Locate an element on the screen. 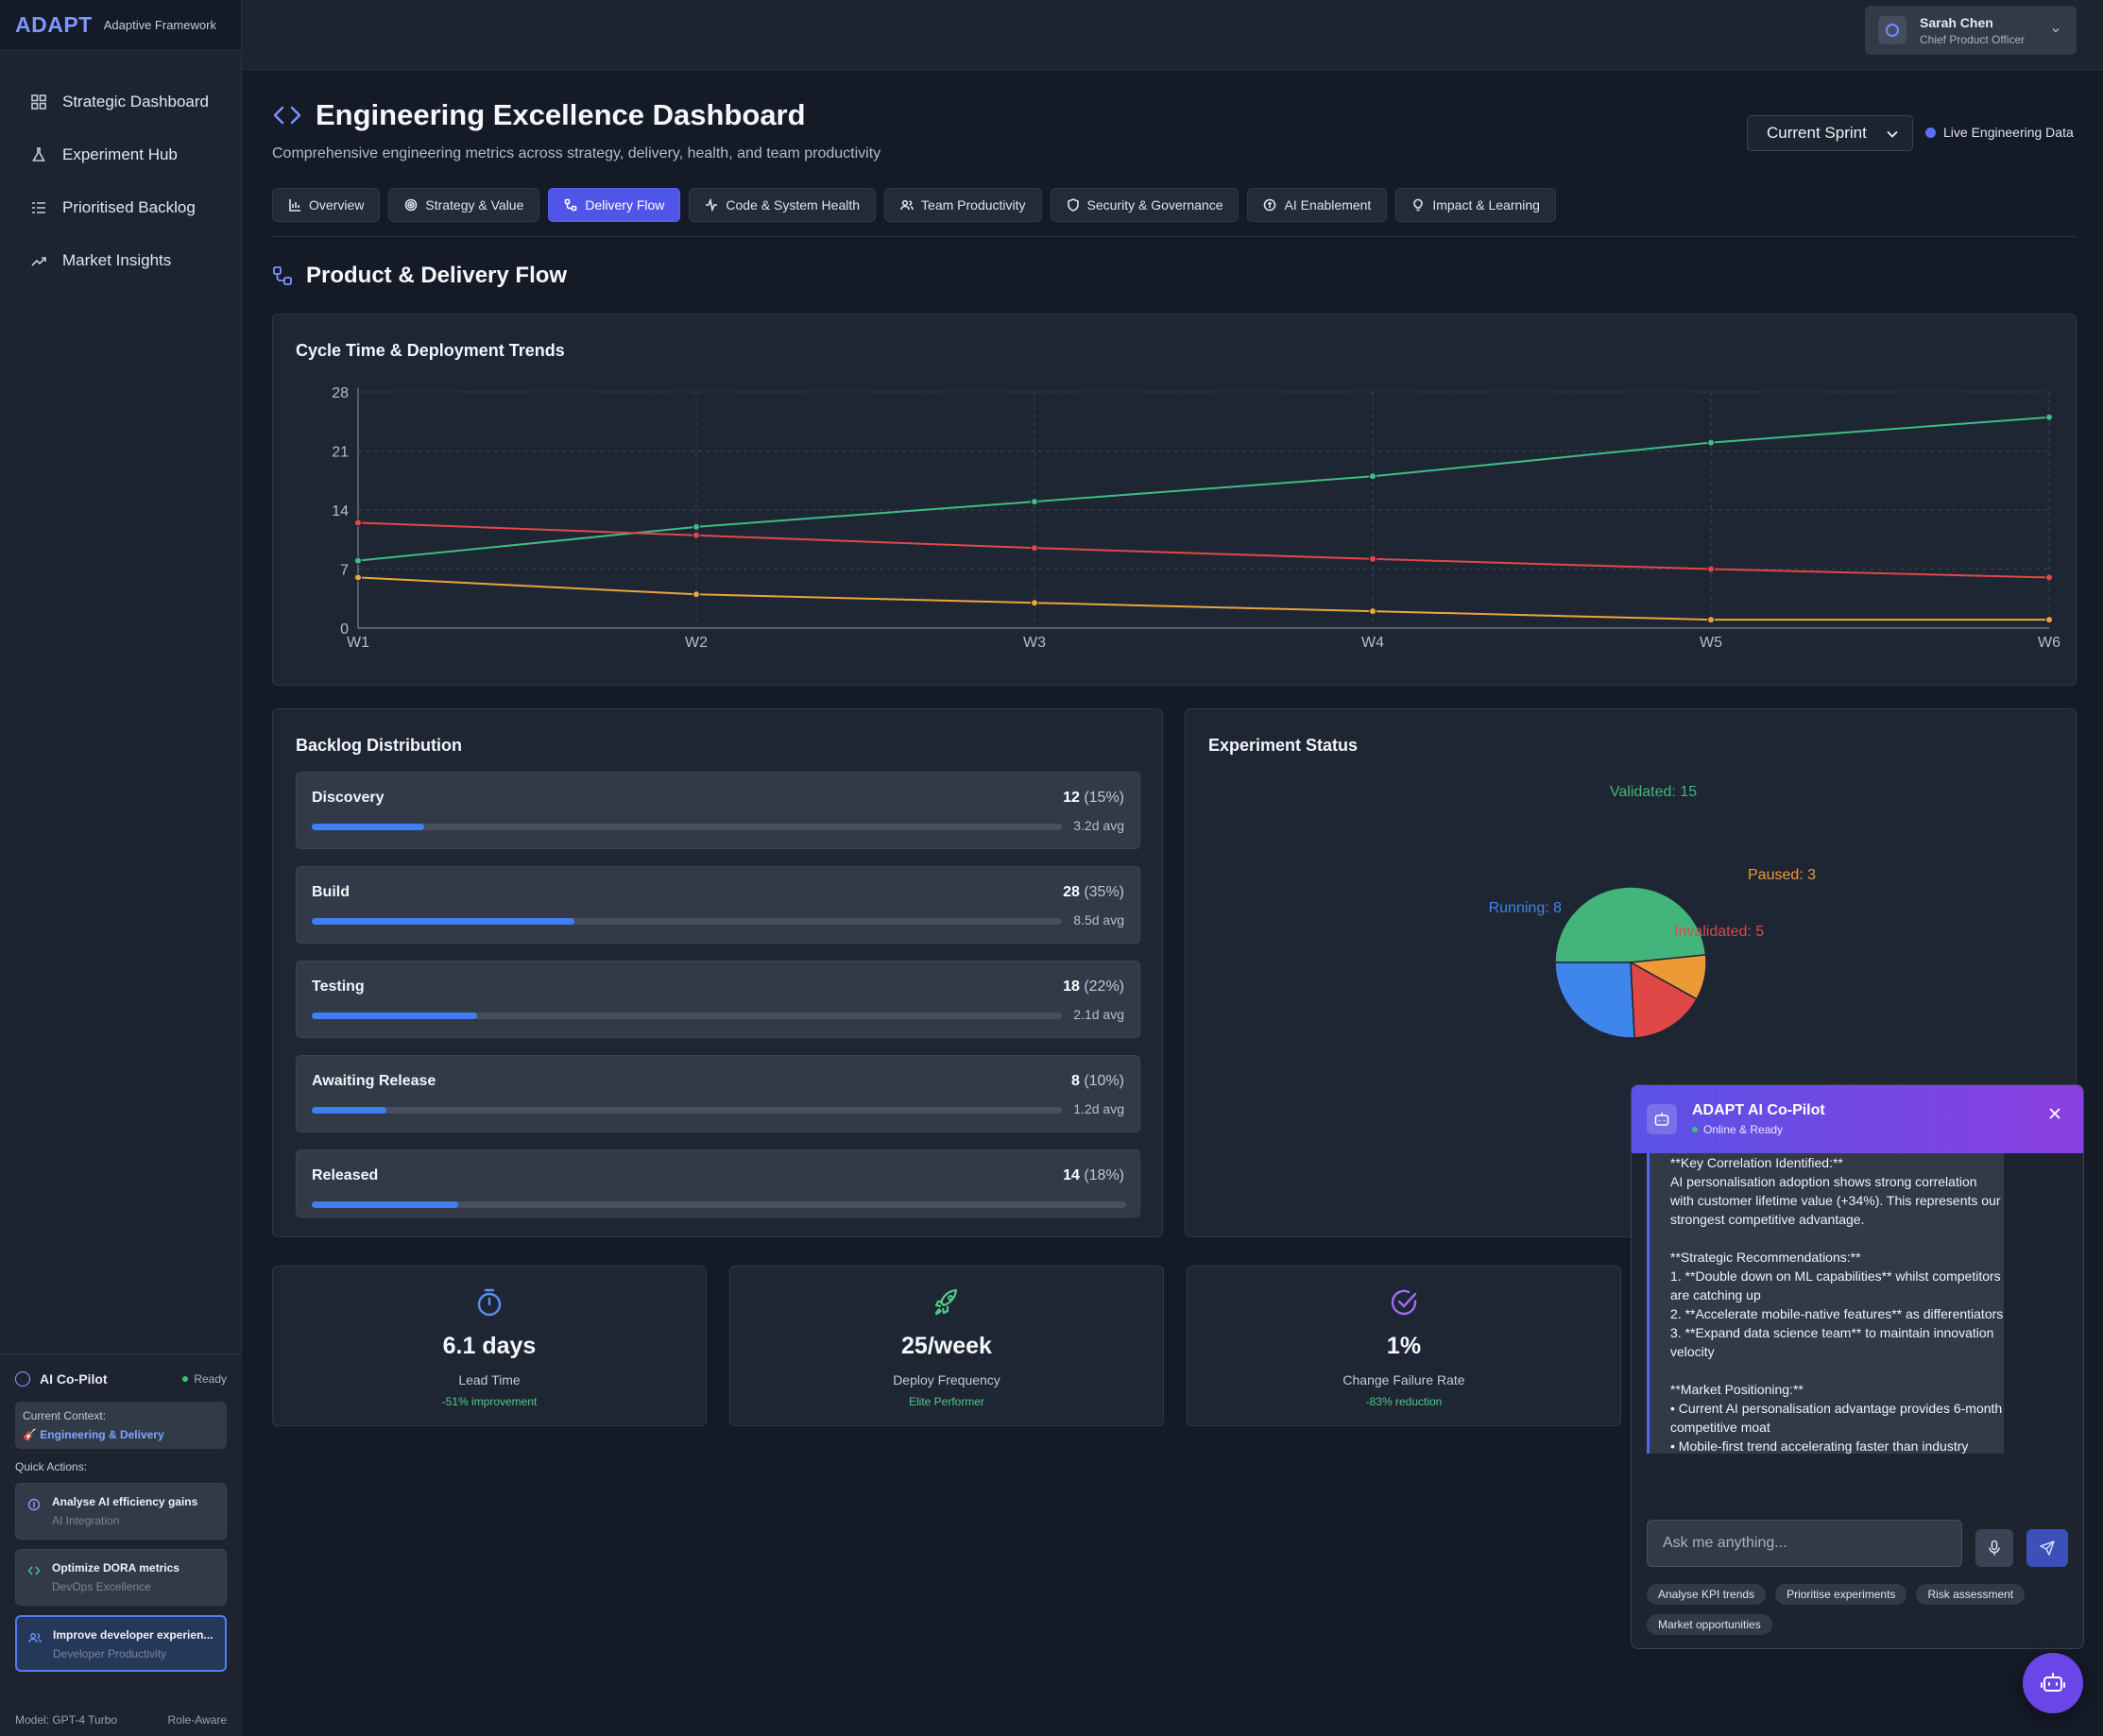 The height and width of the screenshot is (1736, 2103). backlog-item-avg: 2.1d avg is located at coordinates (1098, 1015).